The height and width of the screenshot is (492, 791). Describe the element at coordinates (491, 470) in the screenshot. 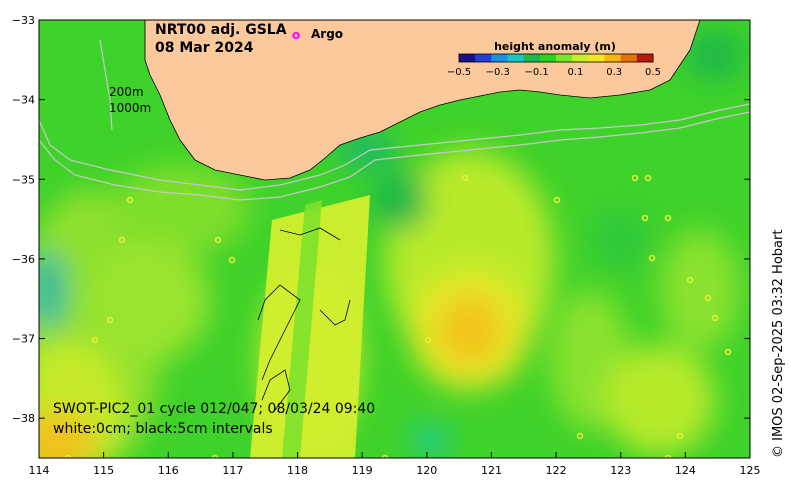

I see `lon-tick-label: 121` at that location.